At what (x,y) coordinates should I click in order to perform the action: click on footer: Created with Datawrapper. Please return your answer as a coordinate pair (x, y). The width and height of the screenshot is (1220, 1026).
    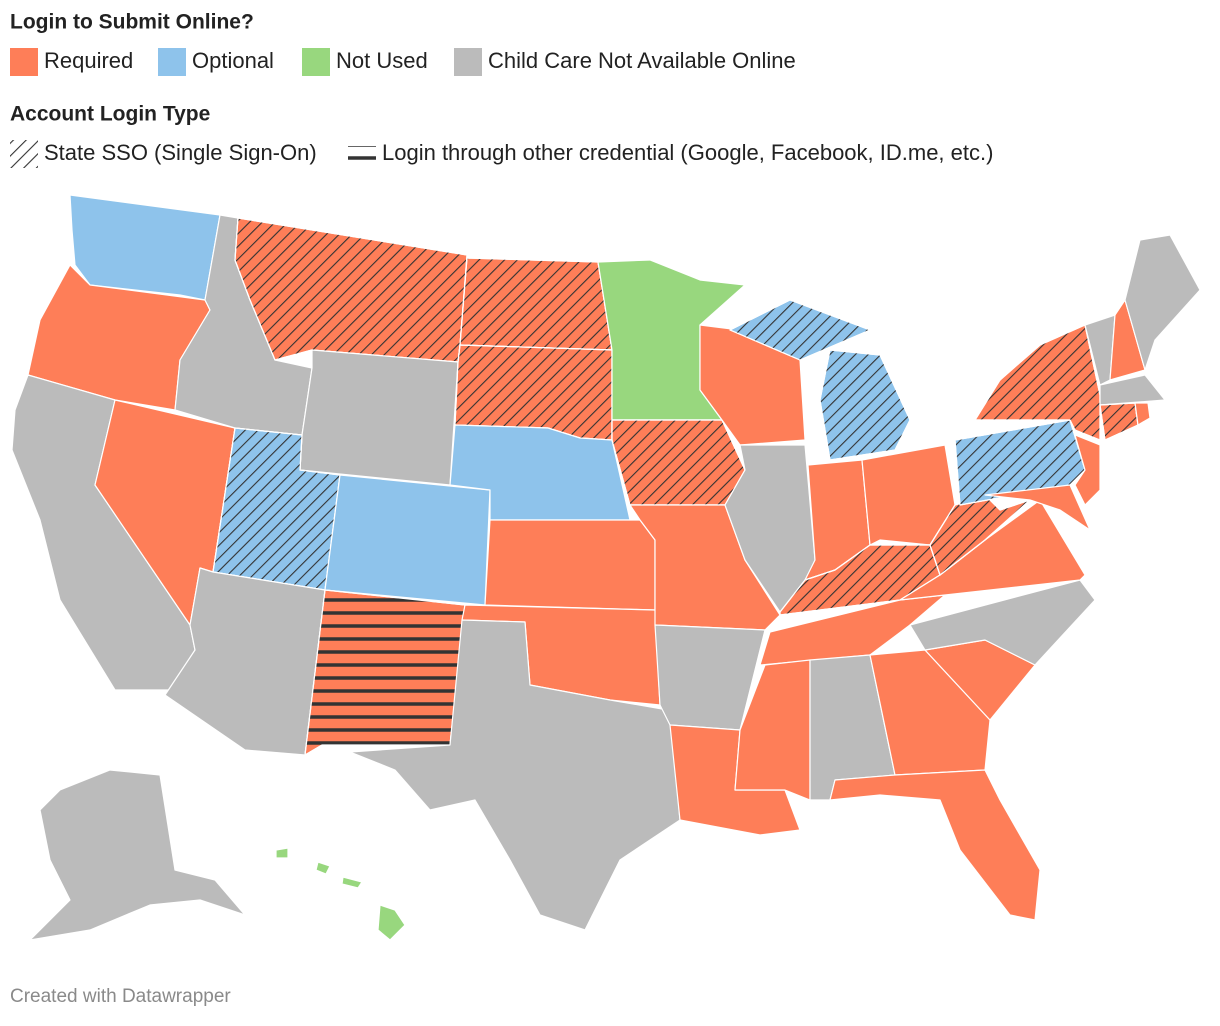
    Looking at the image, I should click on (120, 996).